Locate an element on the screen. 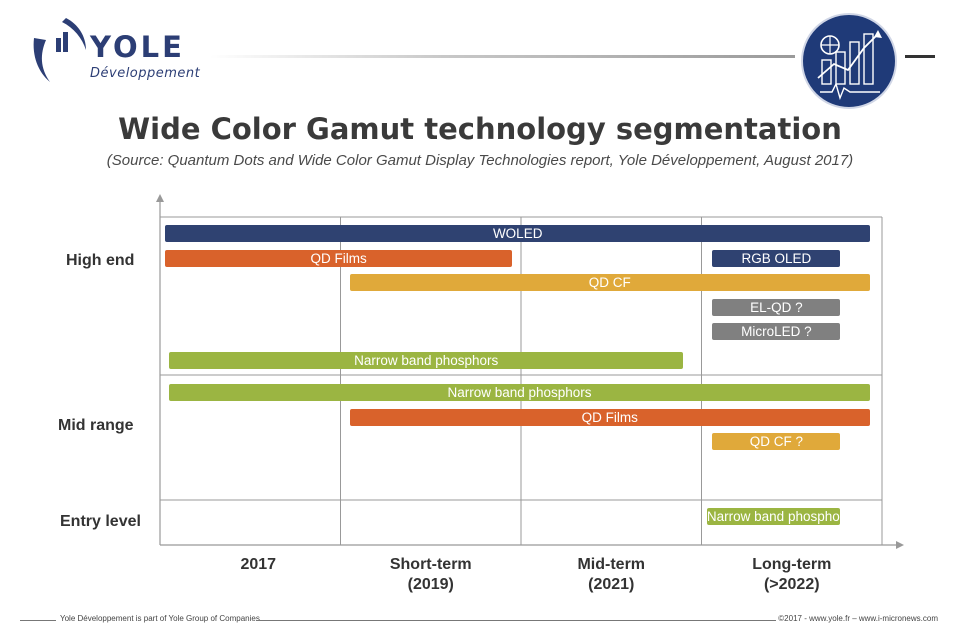 This screenshot has height=640, width=960. period-label-line1: 2017 is located at coordinates (258, 564).